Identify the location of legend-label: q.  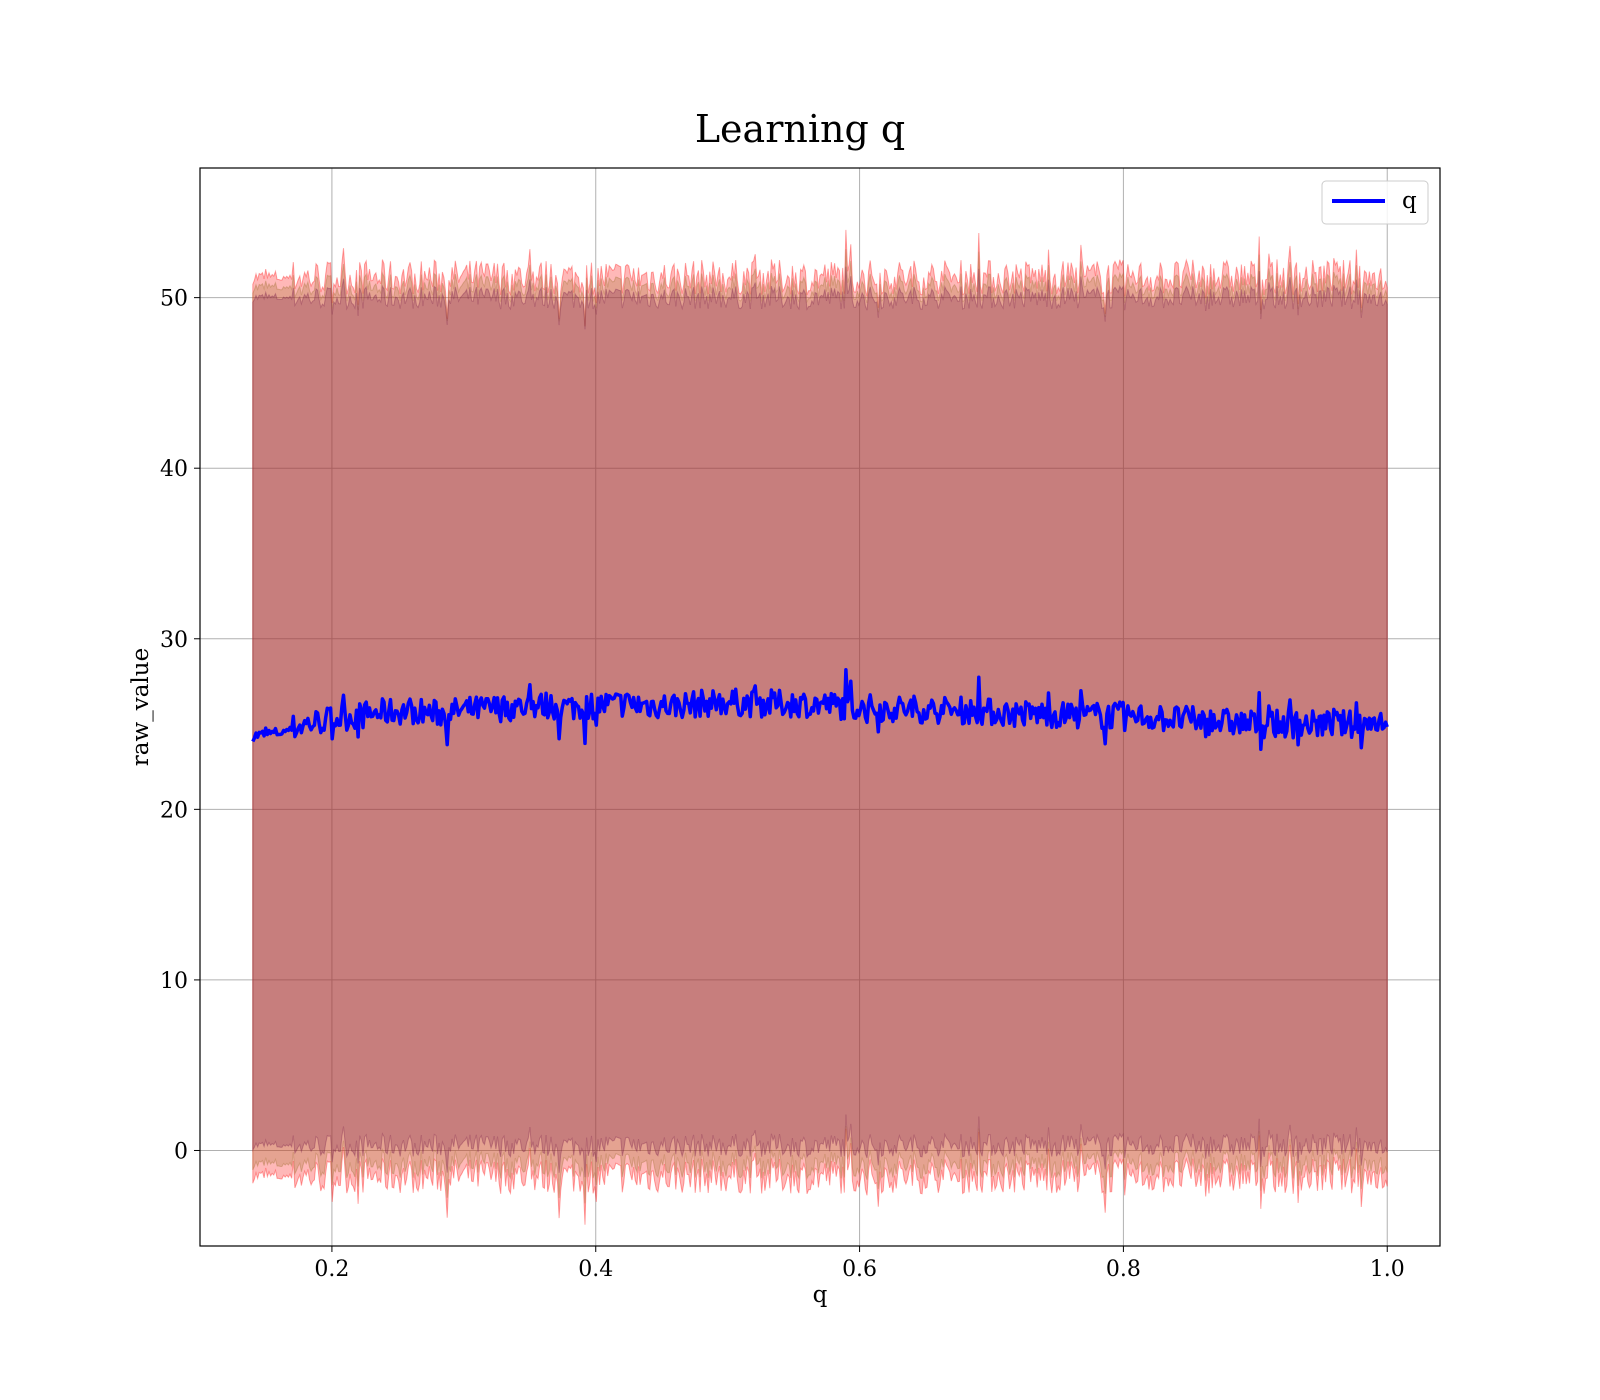
(1409, 201).